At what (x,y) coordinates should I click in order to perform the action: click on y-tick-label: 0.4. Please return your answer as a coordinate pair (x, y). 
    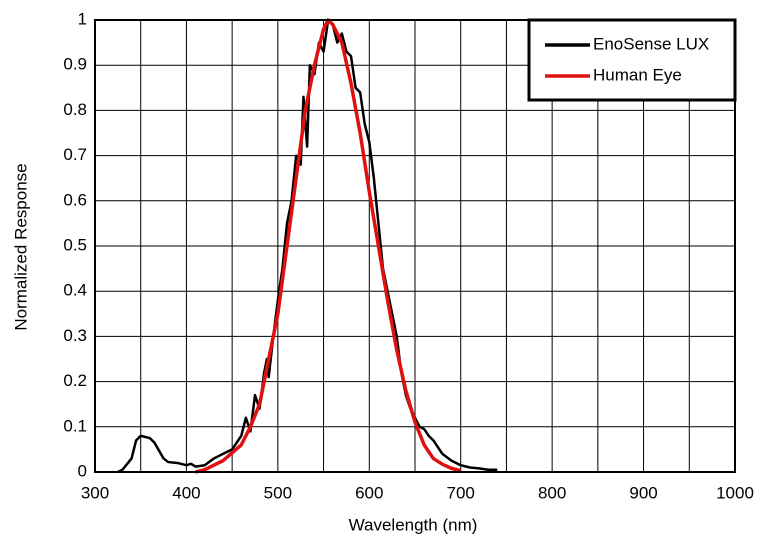
    Looking at the image, I should click on (75, 290).